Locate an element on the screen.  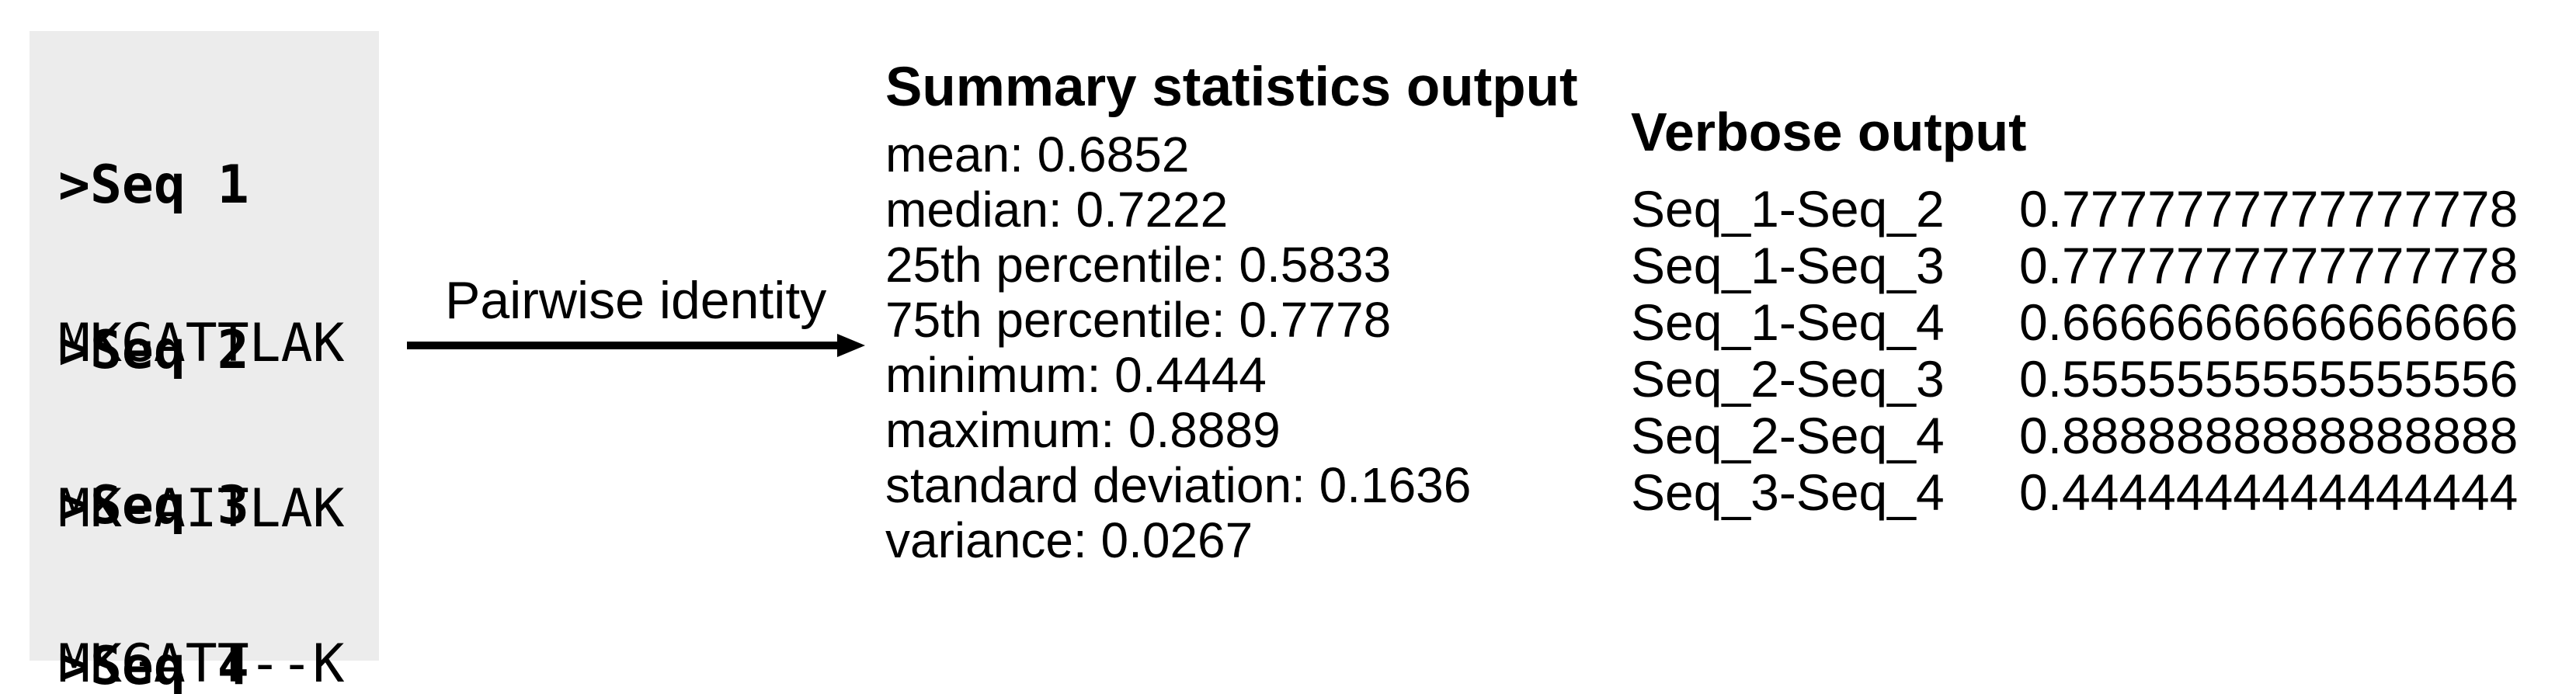
summary-line-standard-deviation: standard deviation: 0.1636 is located at coordinates (1178, 485).